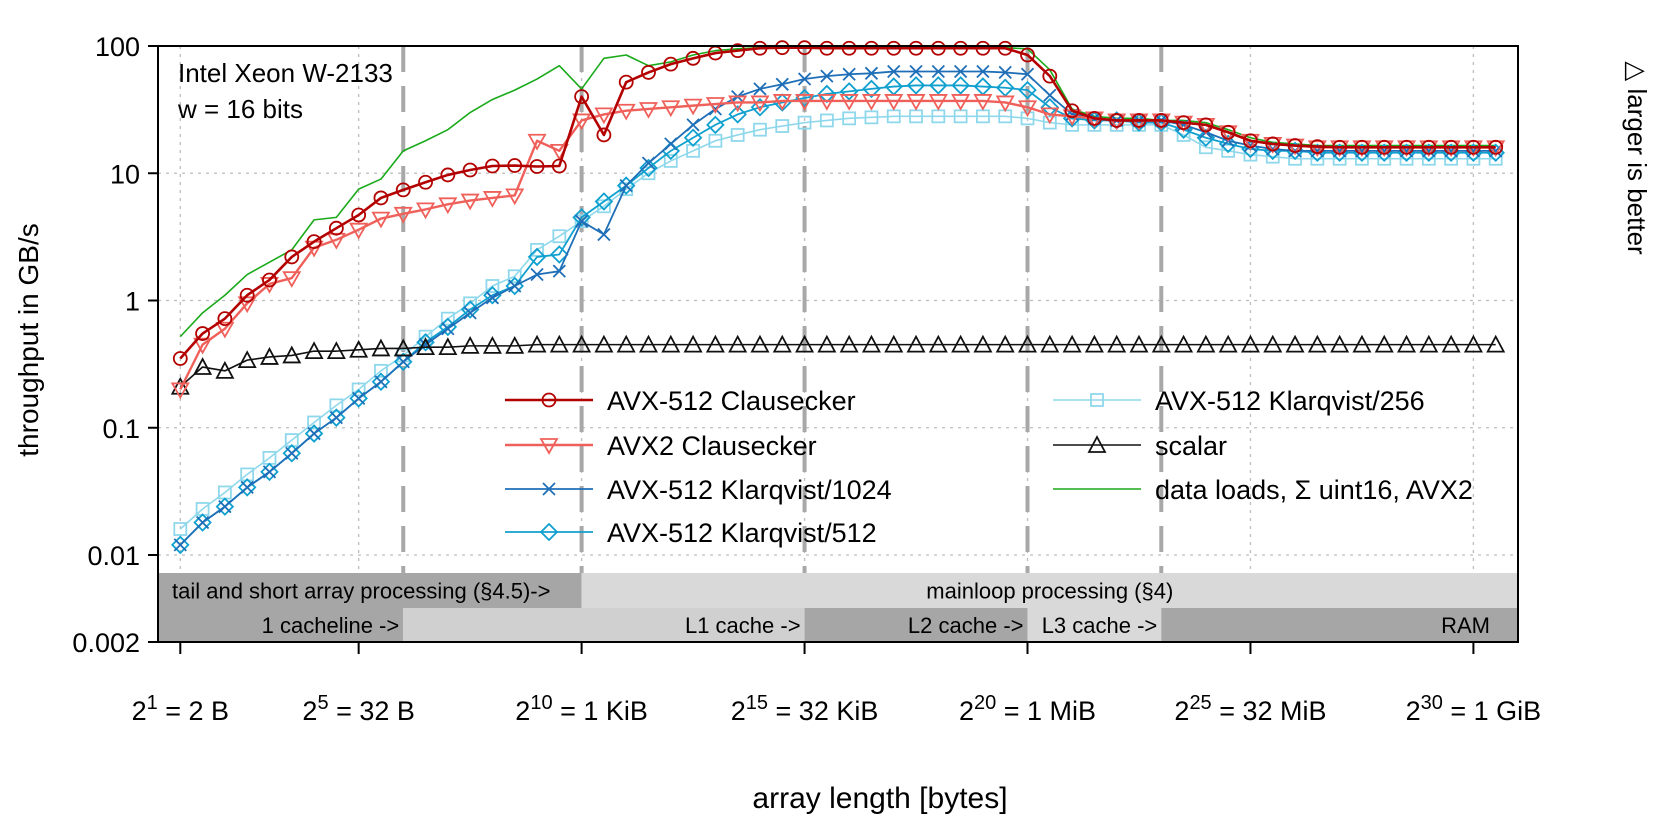  Describe the element at coordinates (1314, 490) in the screenshot. I see `legend-label: data loads, Σ uint16, AVX2` at that location.